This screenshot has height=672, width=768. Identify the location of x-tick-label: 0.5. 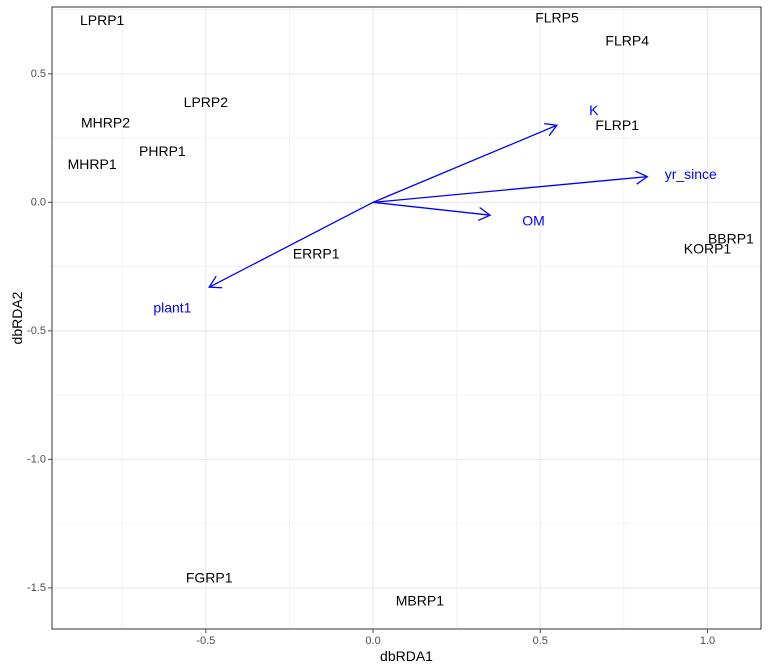
(540, 641).